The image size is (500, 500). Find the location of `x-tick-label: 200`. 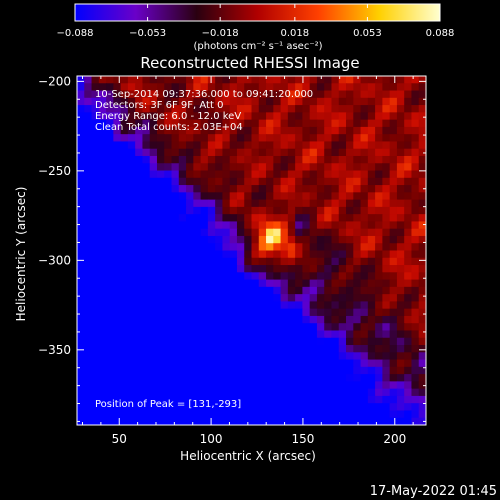

x-tick-label: 200 is located at coordinates (394, 439).